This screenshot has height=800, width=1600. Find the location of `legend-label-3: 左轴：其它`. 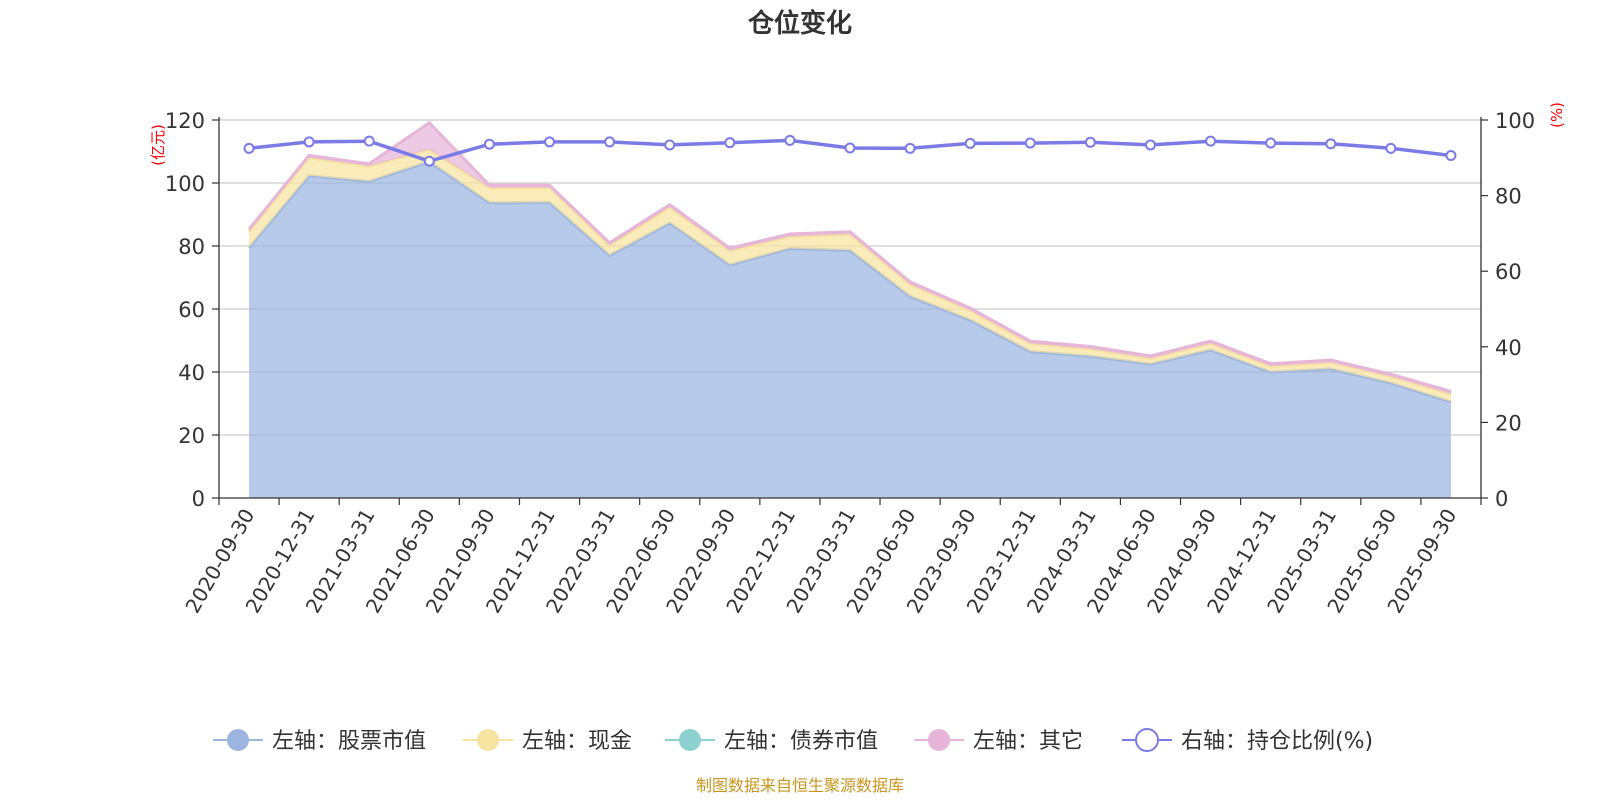

legend-label-3: 左轴：其它 is located at coordinates (1028, 741).